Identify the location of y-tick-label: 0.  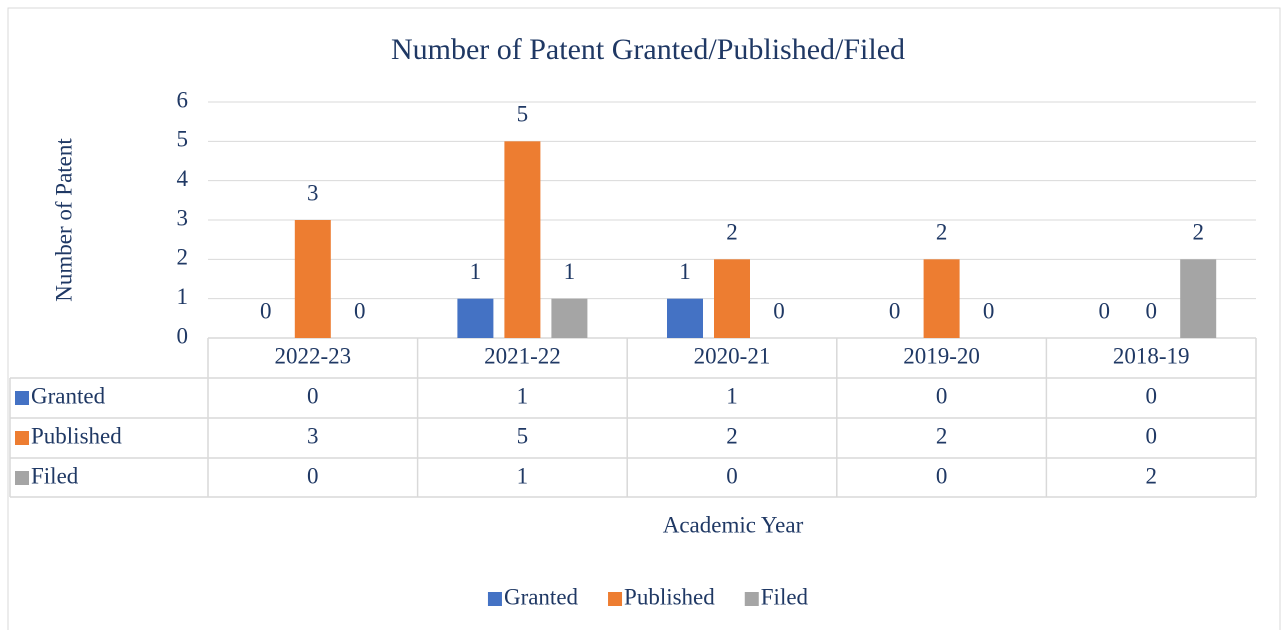
(183, 335).